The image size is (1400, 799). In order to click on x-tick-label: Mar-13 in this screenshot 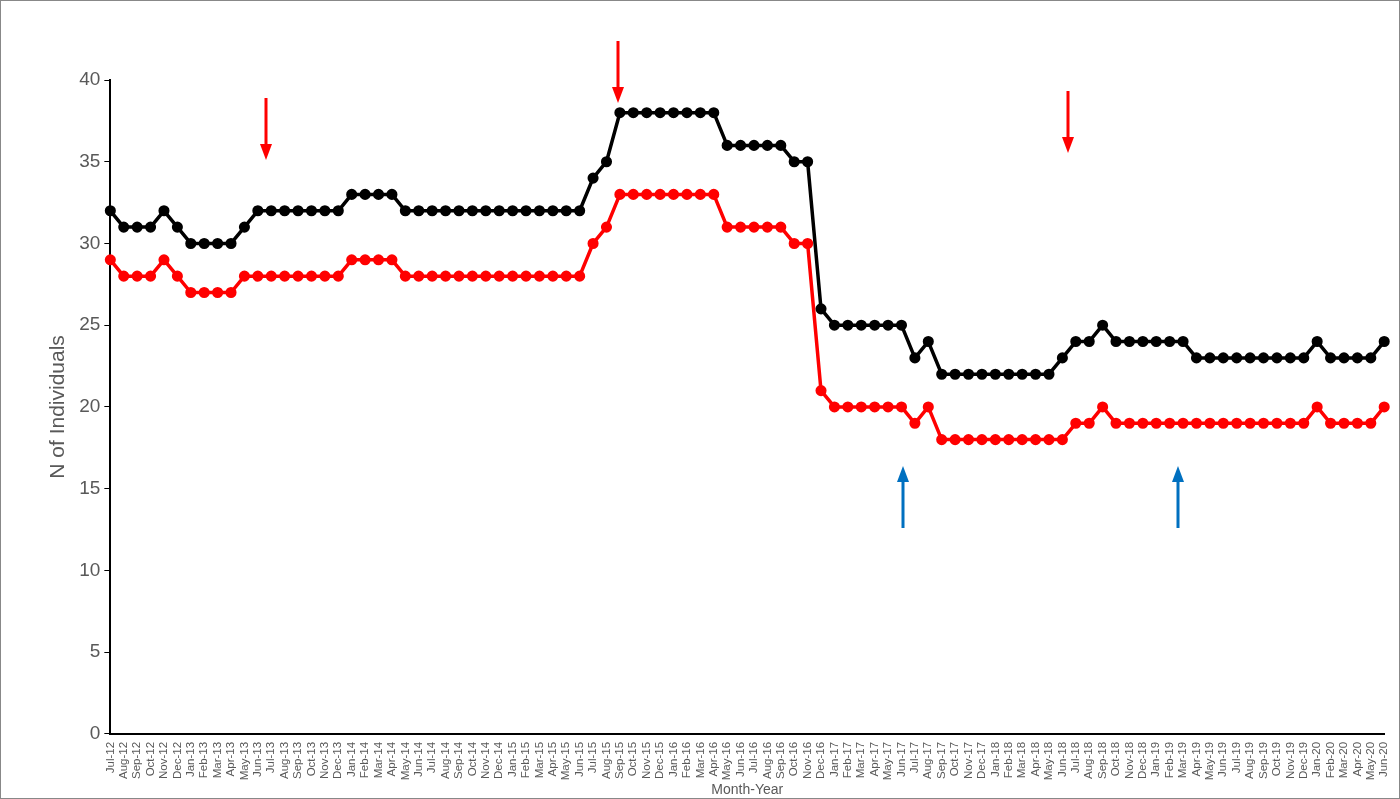, I will do `click(216, 760)`.